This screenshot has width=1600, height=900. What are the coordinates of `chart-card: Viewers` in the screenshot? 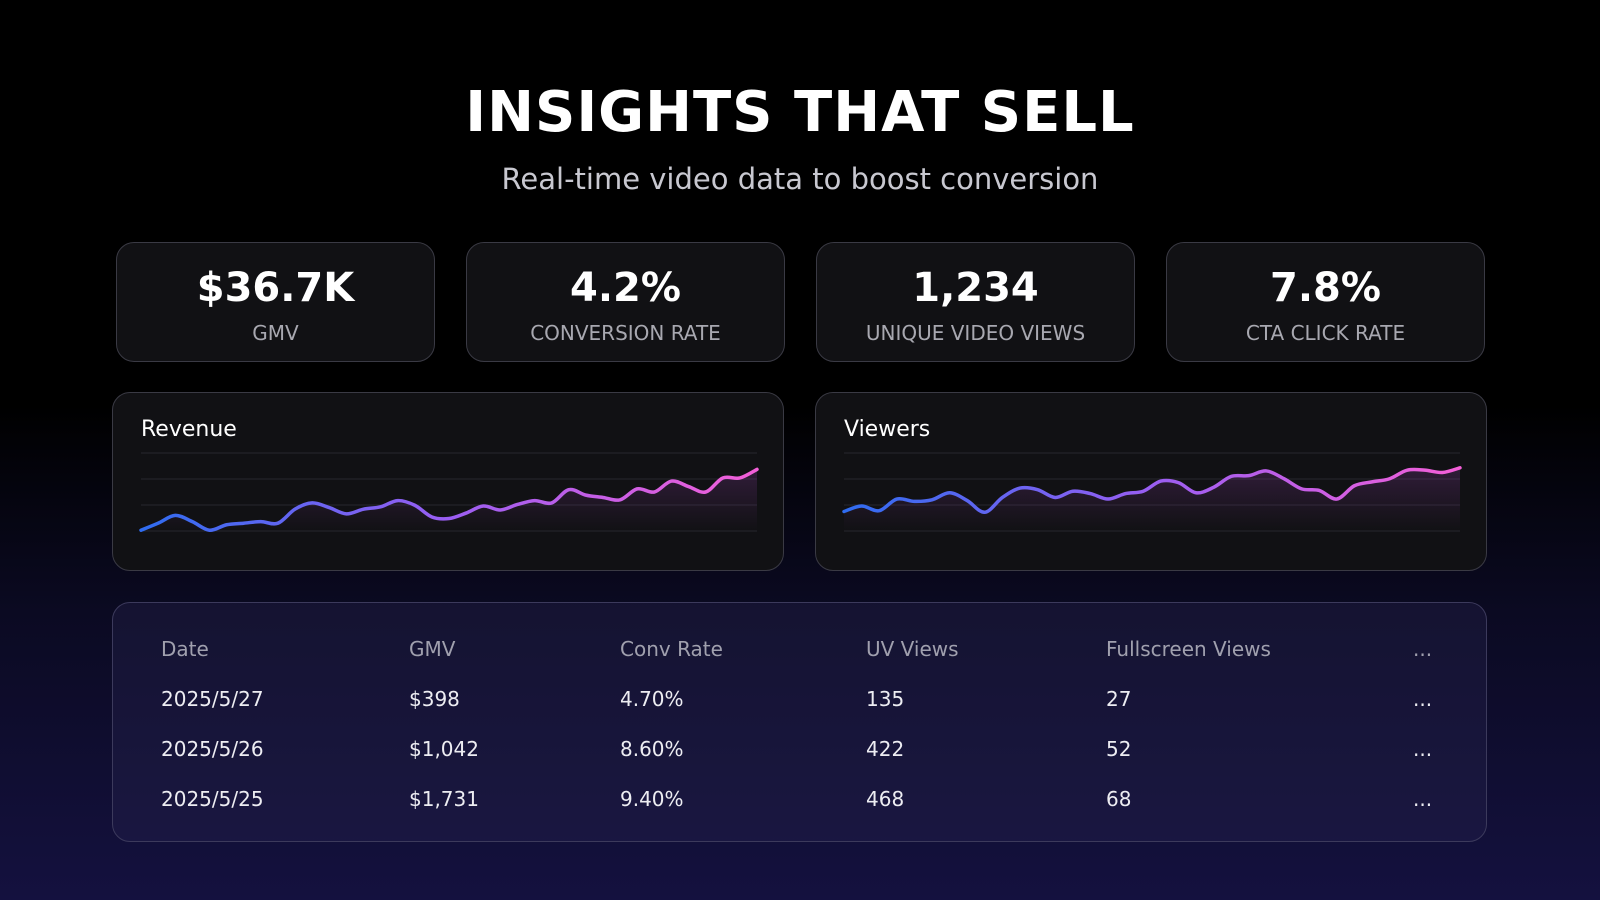 It's located at (1151, 481).